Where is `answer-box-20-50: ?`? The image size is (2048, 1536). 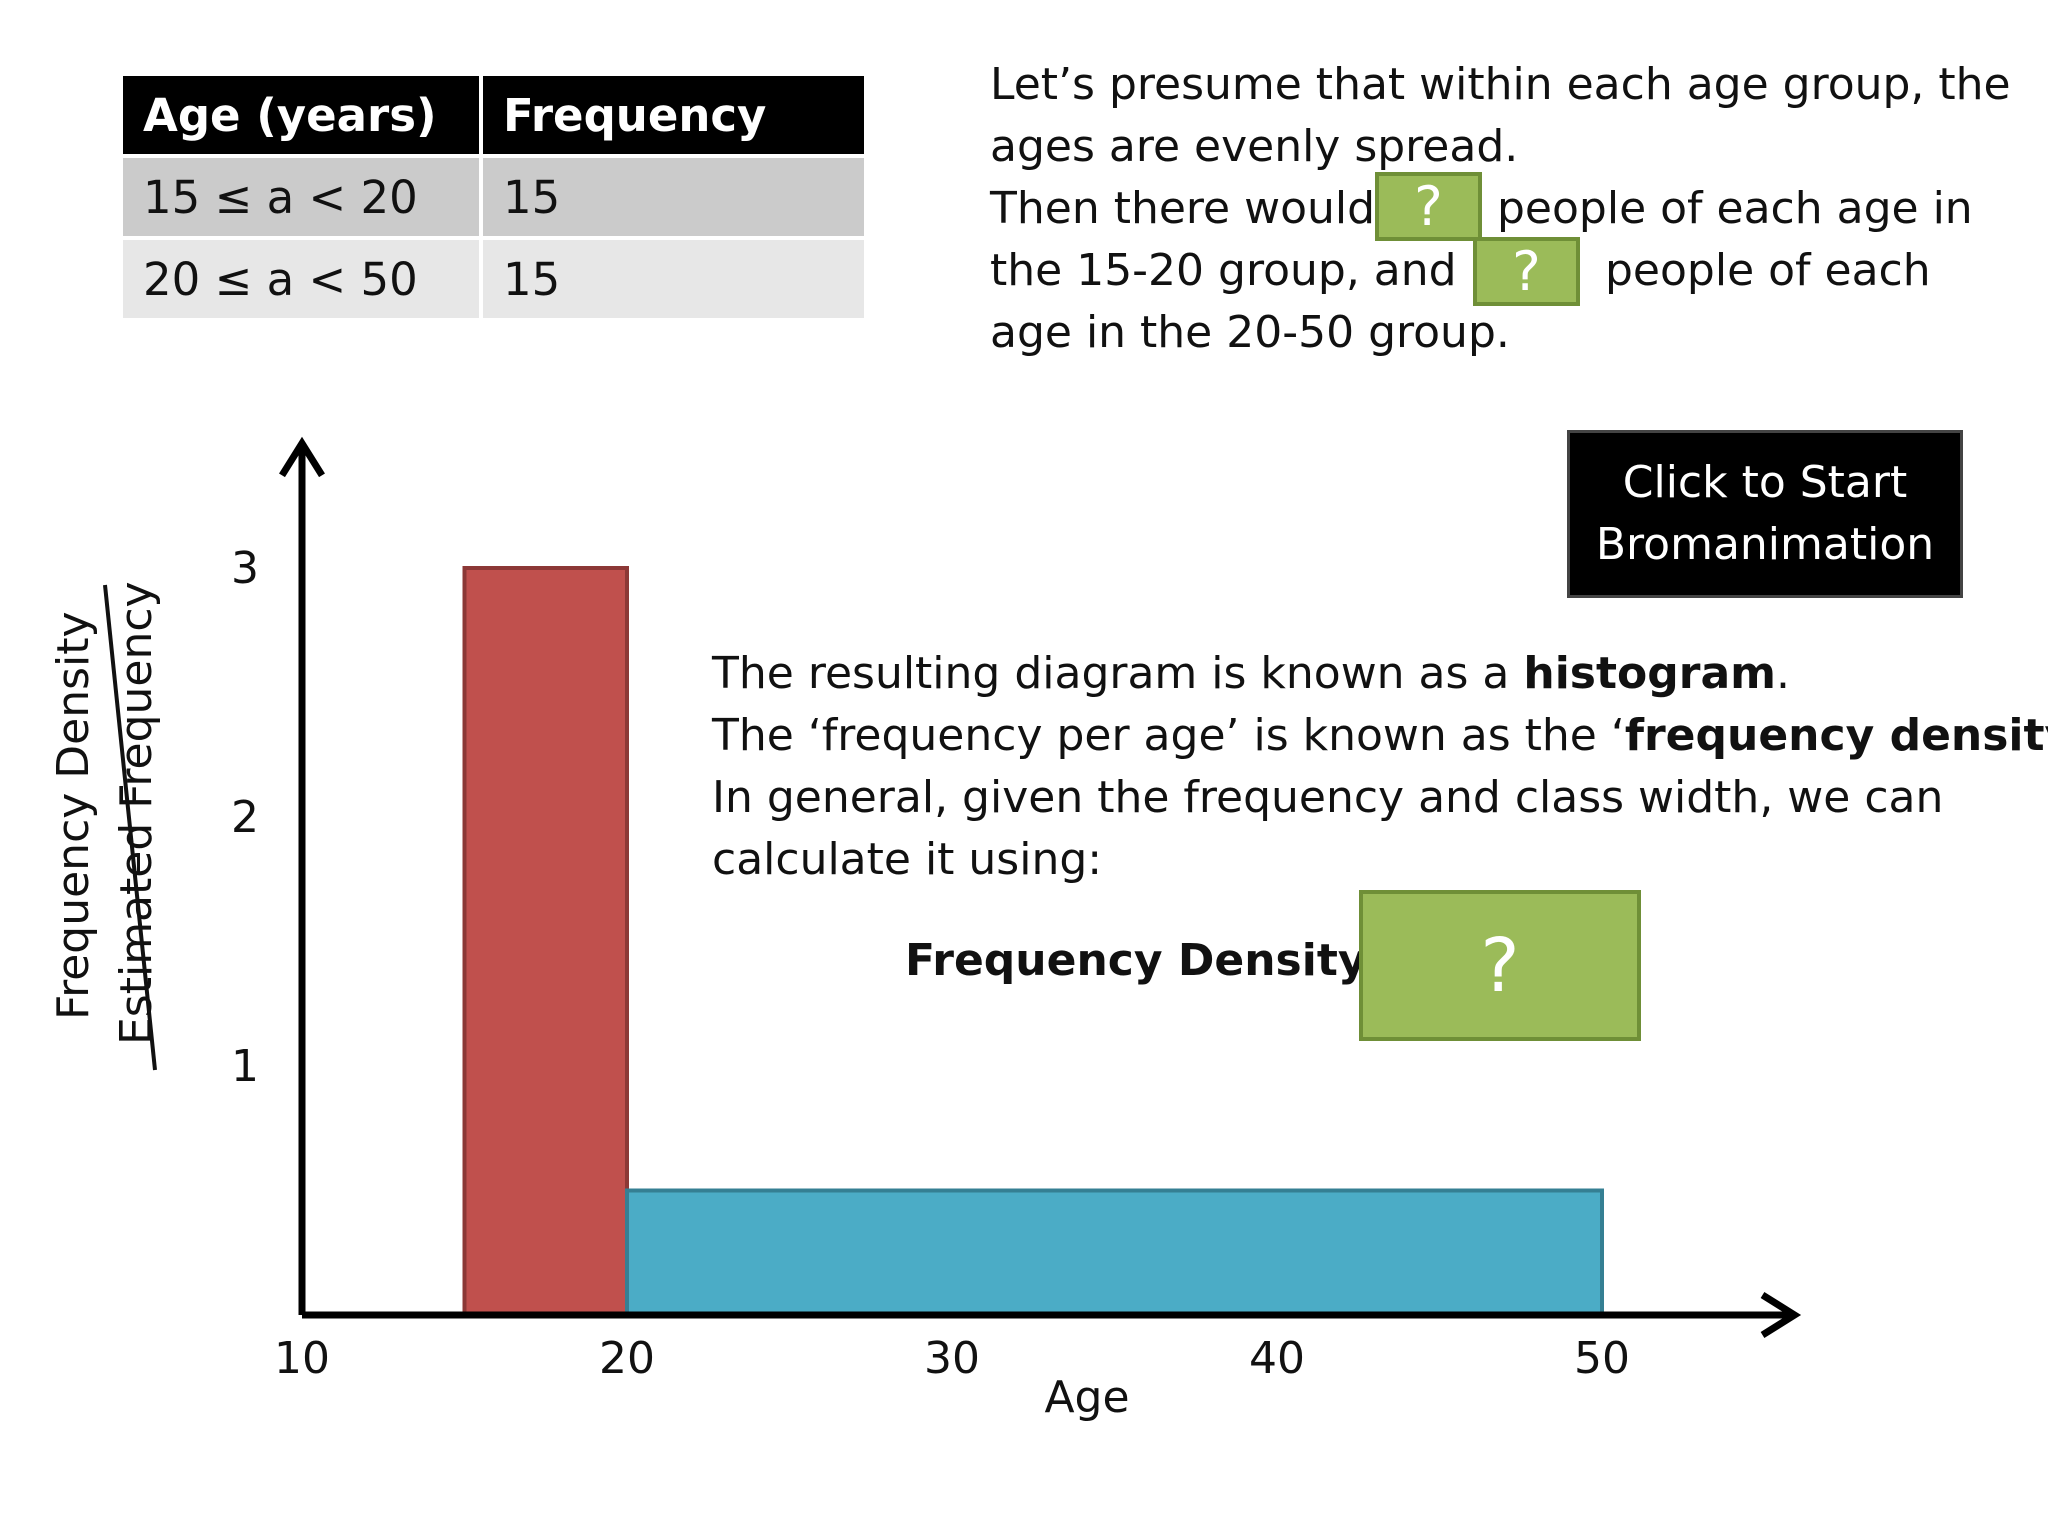
answer-box-20-50: ? is located at coordinates (1526, 271).